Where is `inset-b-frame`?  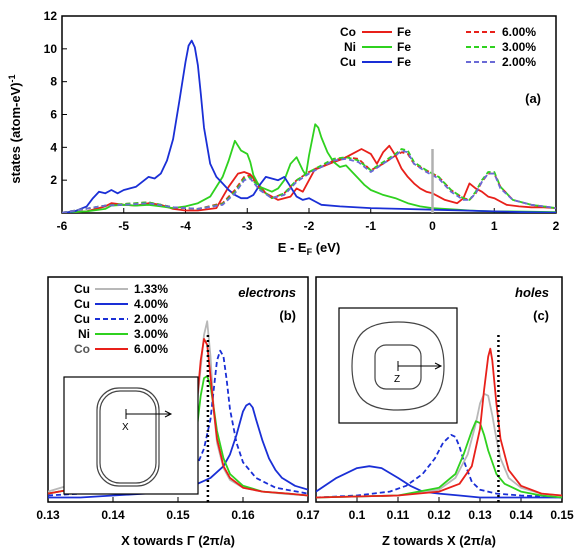 inset-b-frame is located at coordinates (131, 435).